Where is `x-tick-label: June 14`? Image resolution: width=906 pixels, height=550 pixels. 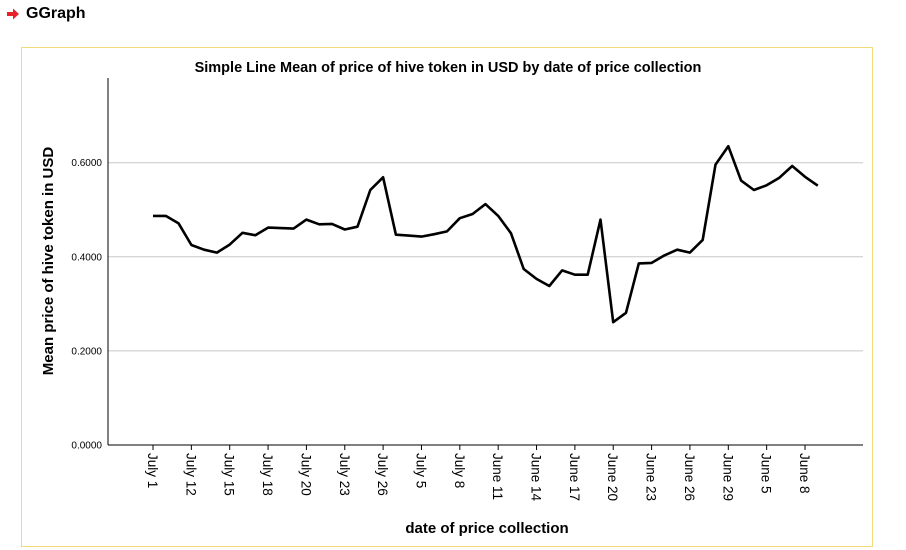 x-tick-label: June 14 is located at coordinates (536, 477).